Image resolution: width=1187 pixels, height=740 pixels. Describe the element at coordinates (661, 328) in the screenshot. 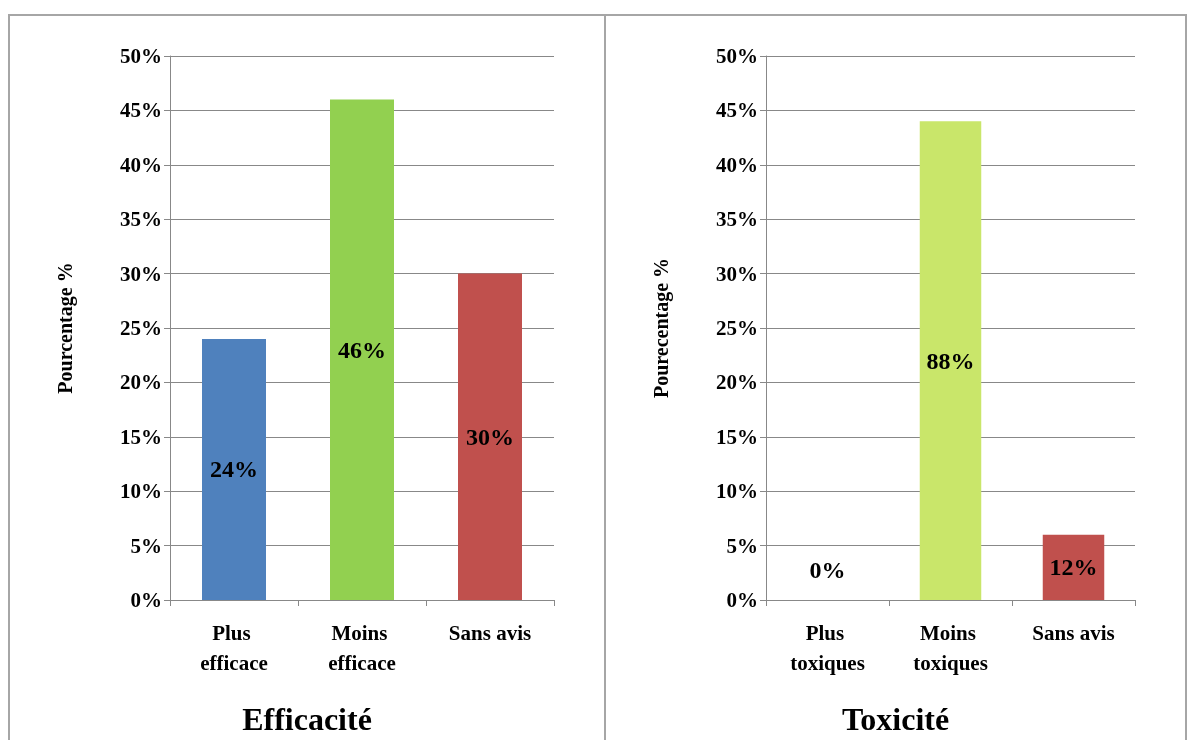

I see `y-axis-title: Pourecentage %` at that location.